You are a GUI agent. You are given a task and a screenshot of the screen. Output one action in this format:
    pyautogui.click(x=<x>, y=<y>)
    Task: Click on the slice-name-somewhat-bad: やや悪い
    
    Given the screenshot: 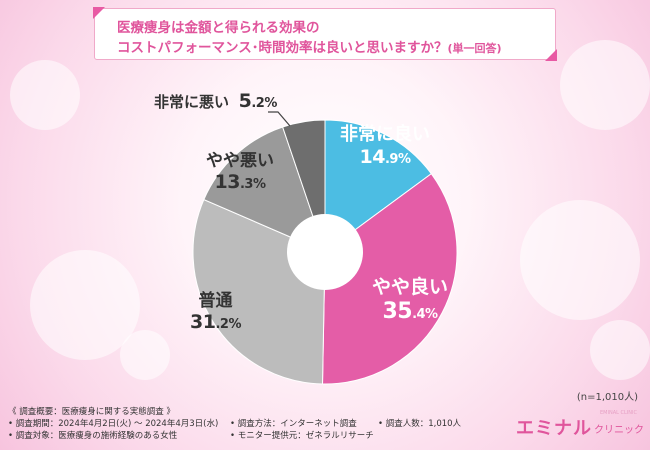 What is the action you would take?
    pyautogui.click(x=240, y=161)
    